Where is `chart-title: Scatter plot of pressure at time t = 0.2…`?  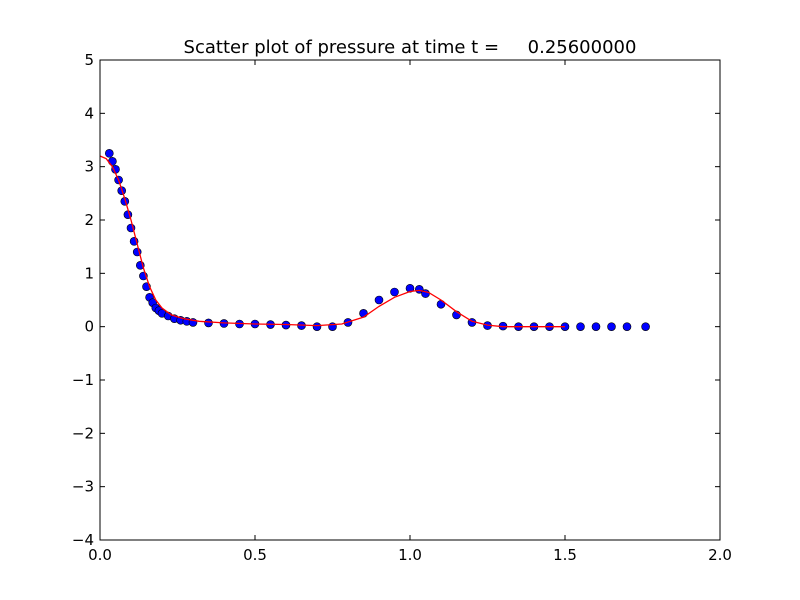
chart-title: Scatter plot of pressure at time t = 0.2… is located at coordinates (410, 47).